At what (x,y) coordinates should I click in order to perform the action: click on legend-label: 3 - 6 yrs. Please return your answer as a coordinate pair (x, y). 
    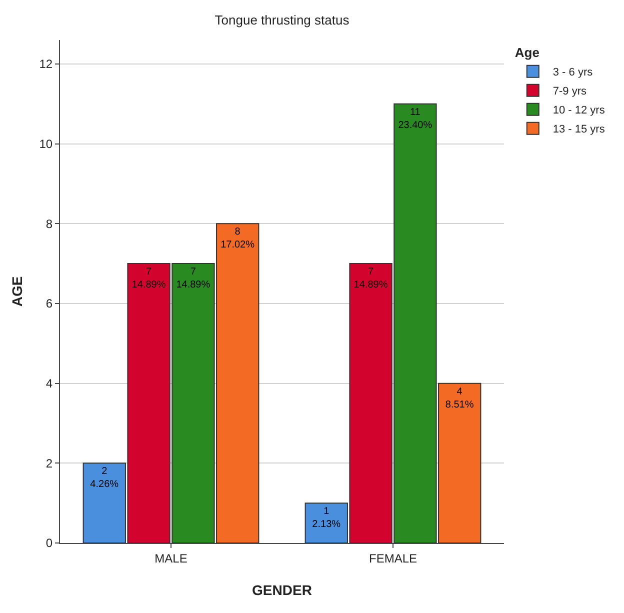
    Looking at the image, I should click on (573, 72).